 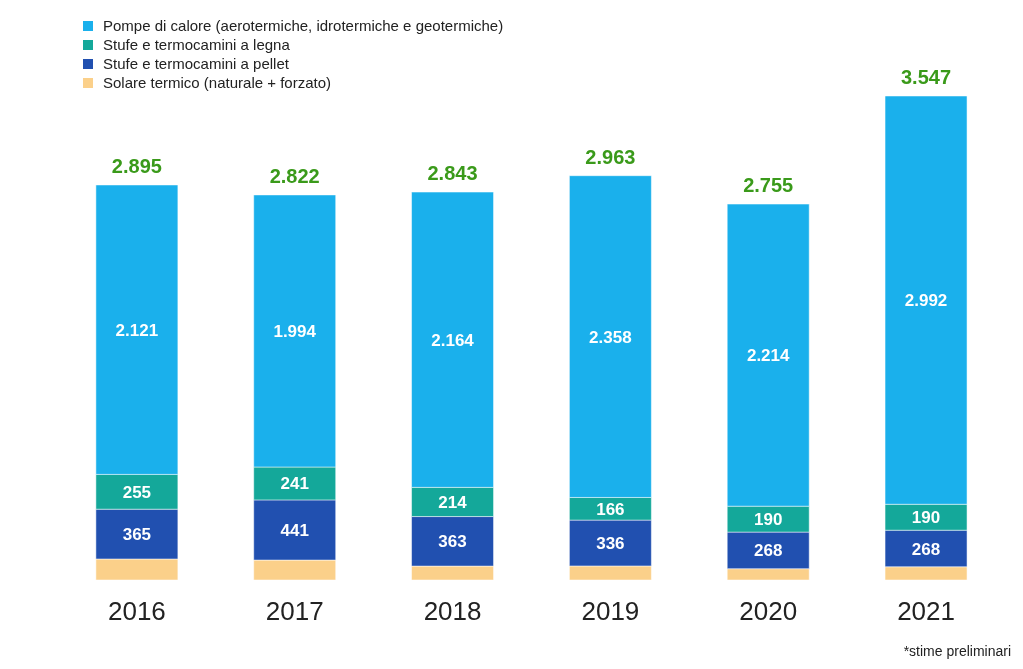 I want to click on total-label: 2.843, so click(x=452, y=173).